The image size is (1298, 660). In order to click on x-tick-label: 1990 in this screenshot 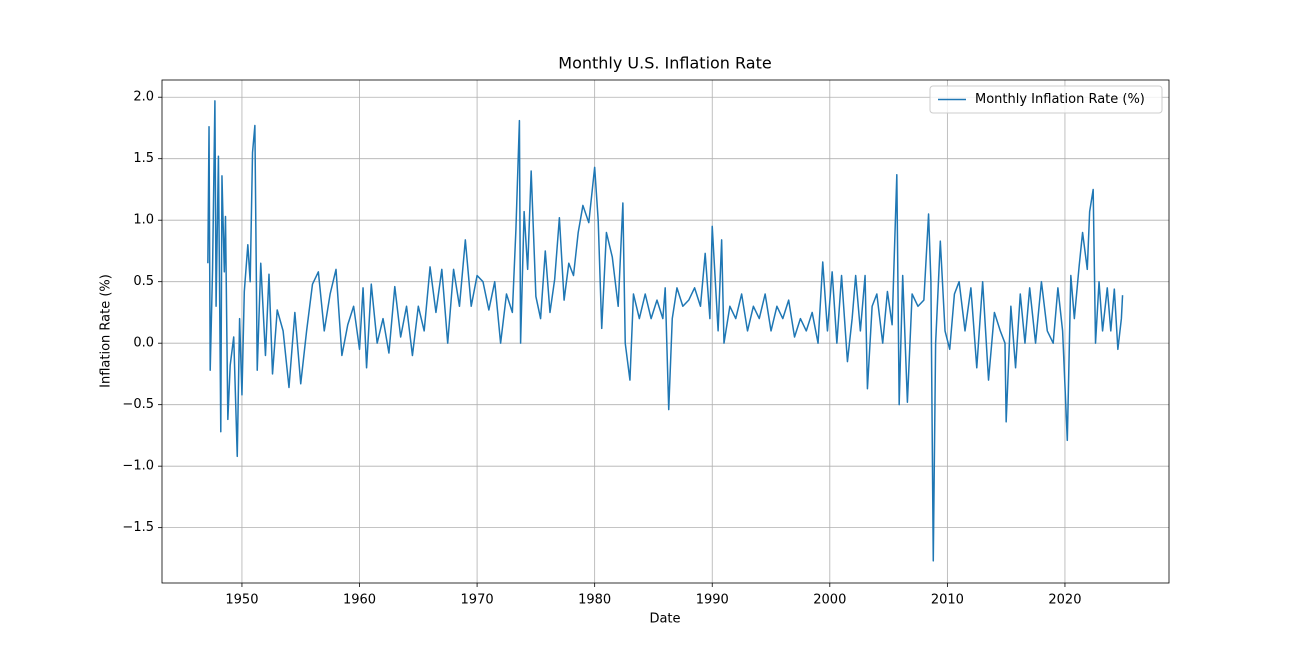, I will do `click(712, 600)`.